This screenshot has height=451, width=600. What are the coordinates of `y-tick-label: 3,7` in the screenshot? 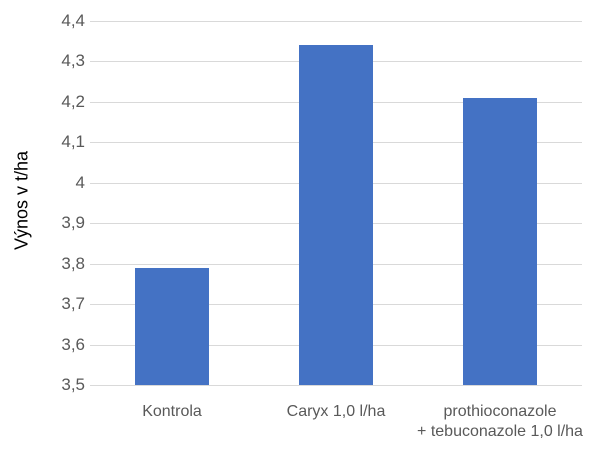 It's located at (73, 304).